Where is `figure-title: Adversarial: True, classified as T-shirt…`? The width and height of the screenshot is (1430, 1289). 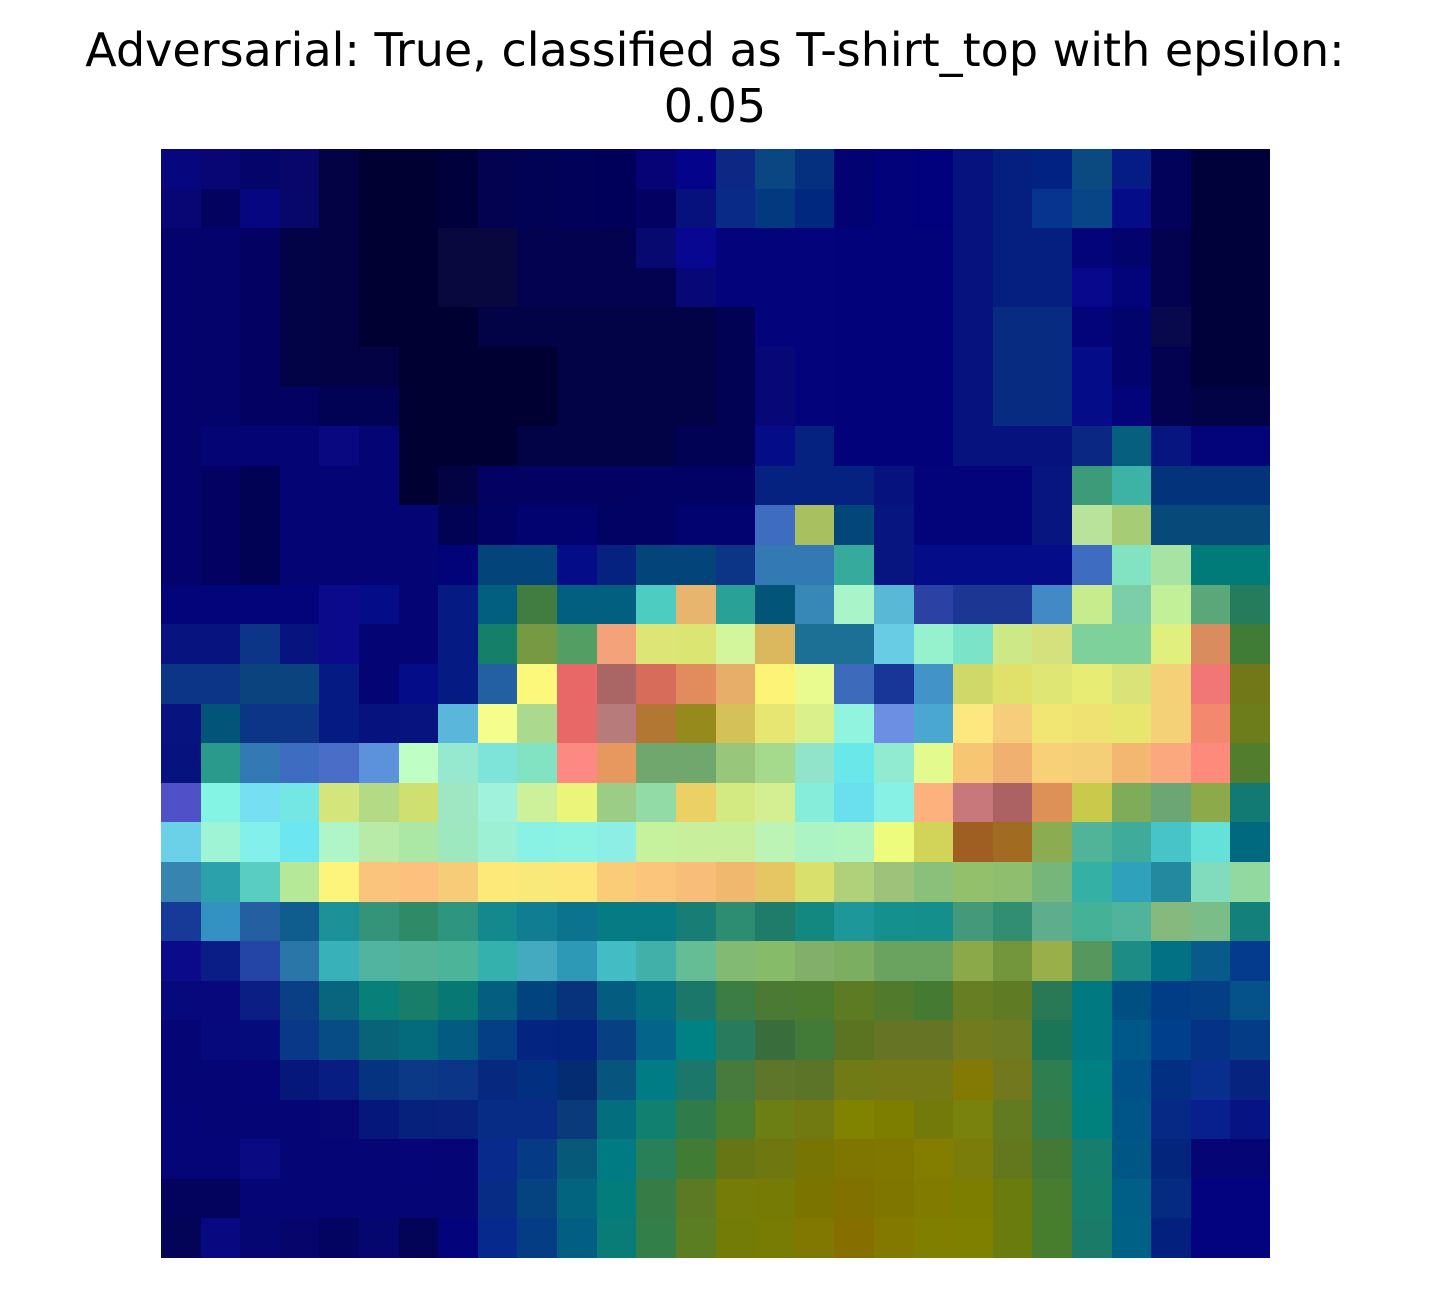 figure-title: Adversarial: True, classified as T-shirt… is located at coordinates (715, 78).